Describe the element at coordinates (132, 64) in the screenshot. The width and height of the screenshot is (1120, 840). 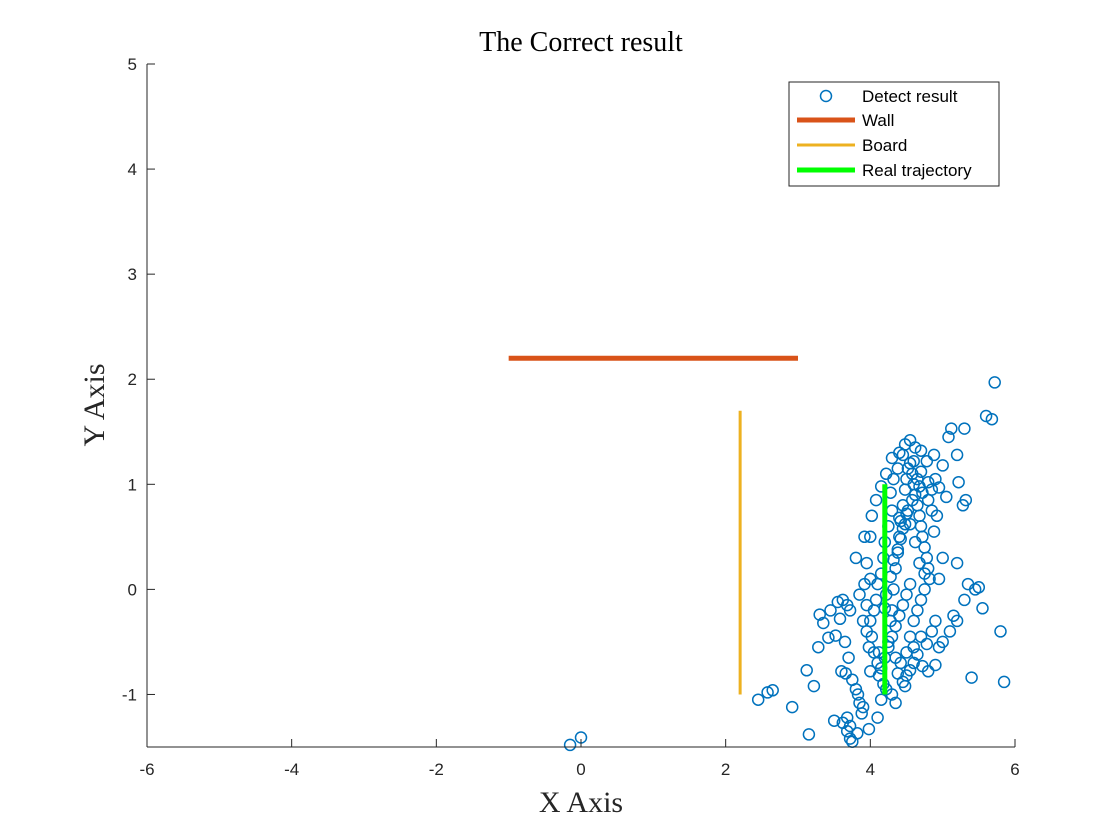
I see `y-tick-label: 5` at that location.